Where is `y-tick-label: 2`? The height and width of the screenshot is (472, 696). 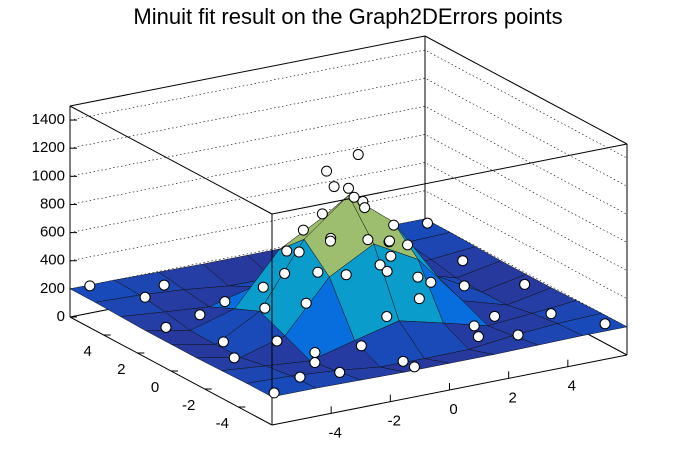 y-tick-label: 2 is located at coordinates (121, 369).